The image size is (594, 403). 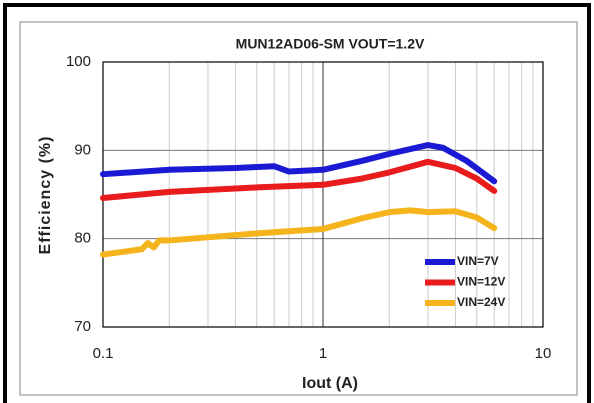 What do you see at coordinates (78, 61) in the screenshot?
I see `y-tick-label: 100` at bounding box center [78, 61].